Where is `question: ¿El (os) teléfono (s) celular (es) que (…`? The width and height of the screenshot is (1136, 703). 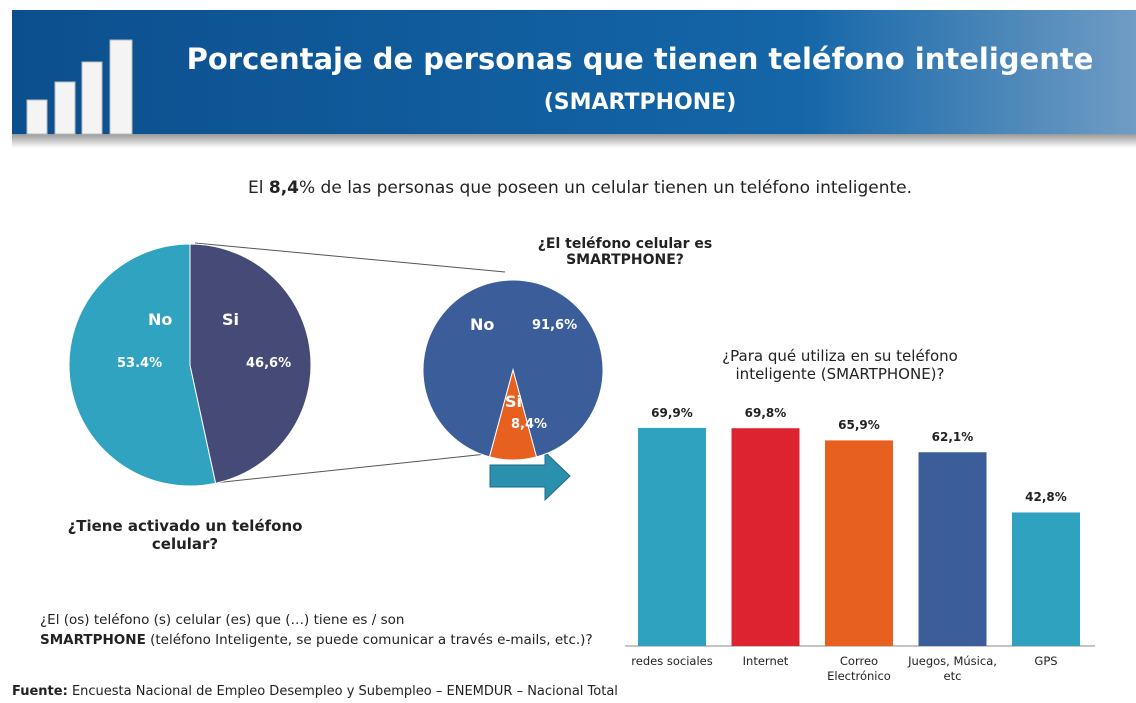
question: ¿El (os) teléfono (s) celular (es) que (… is located at coordinates (320, 630).